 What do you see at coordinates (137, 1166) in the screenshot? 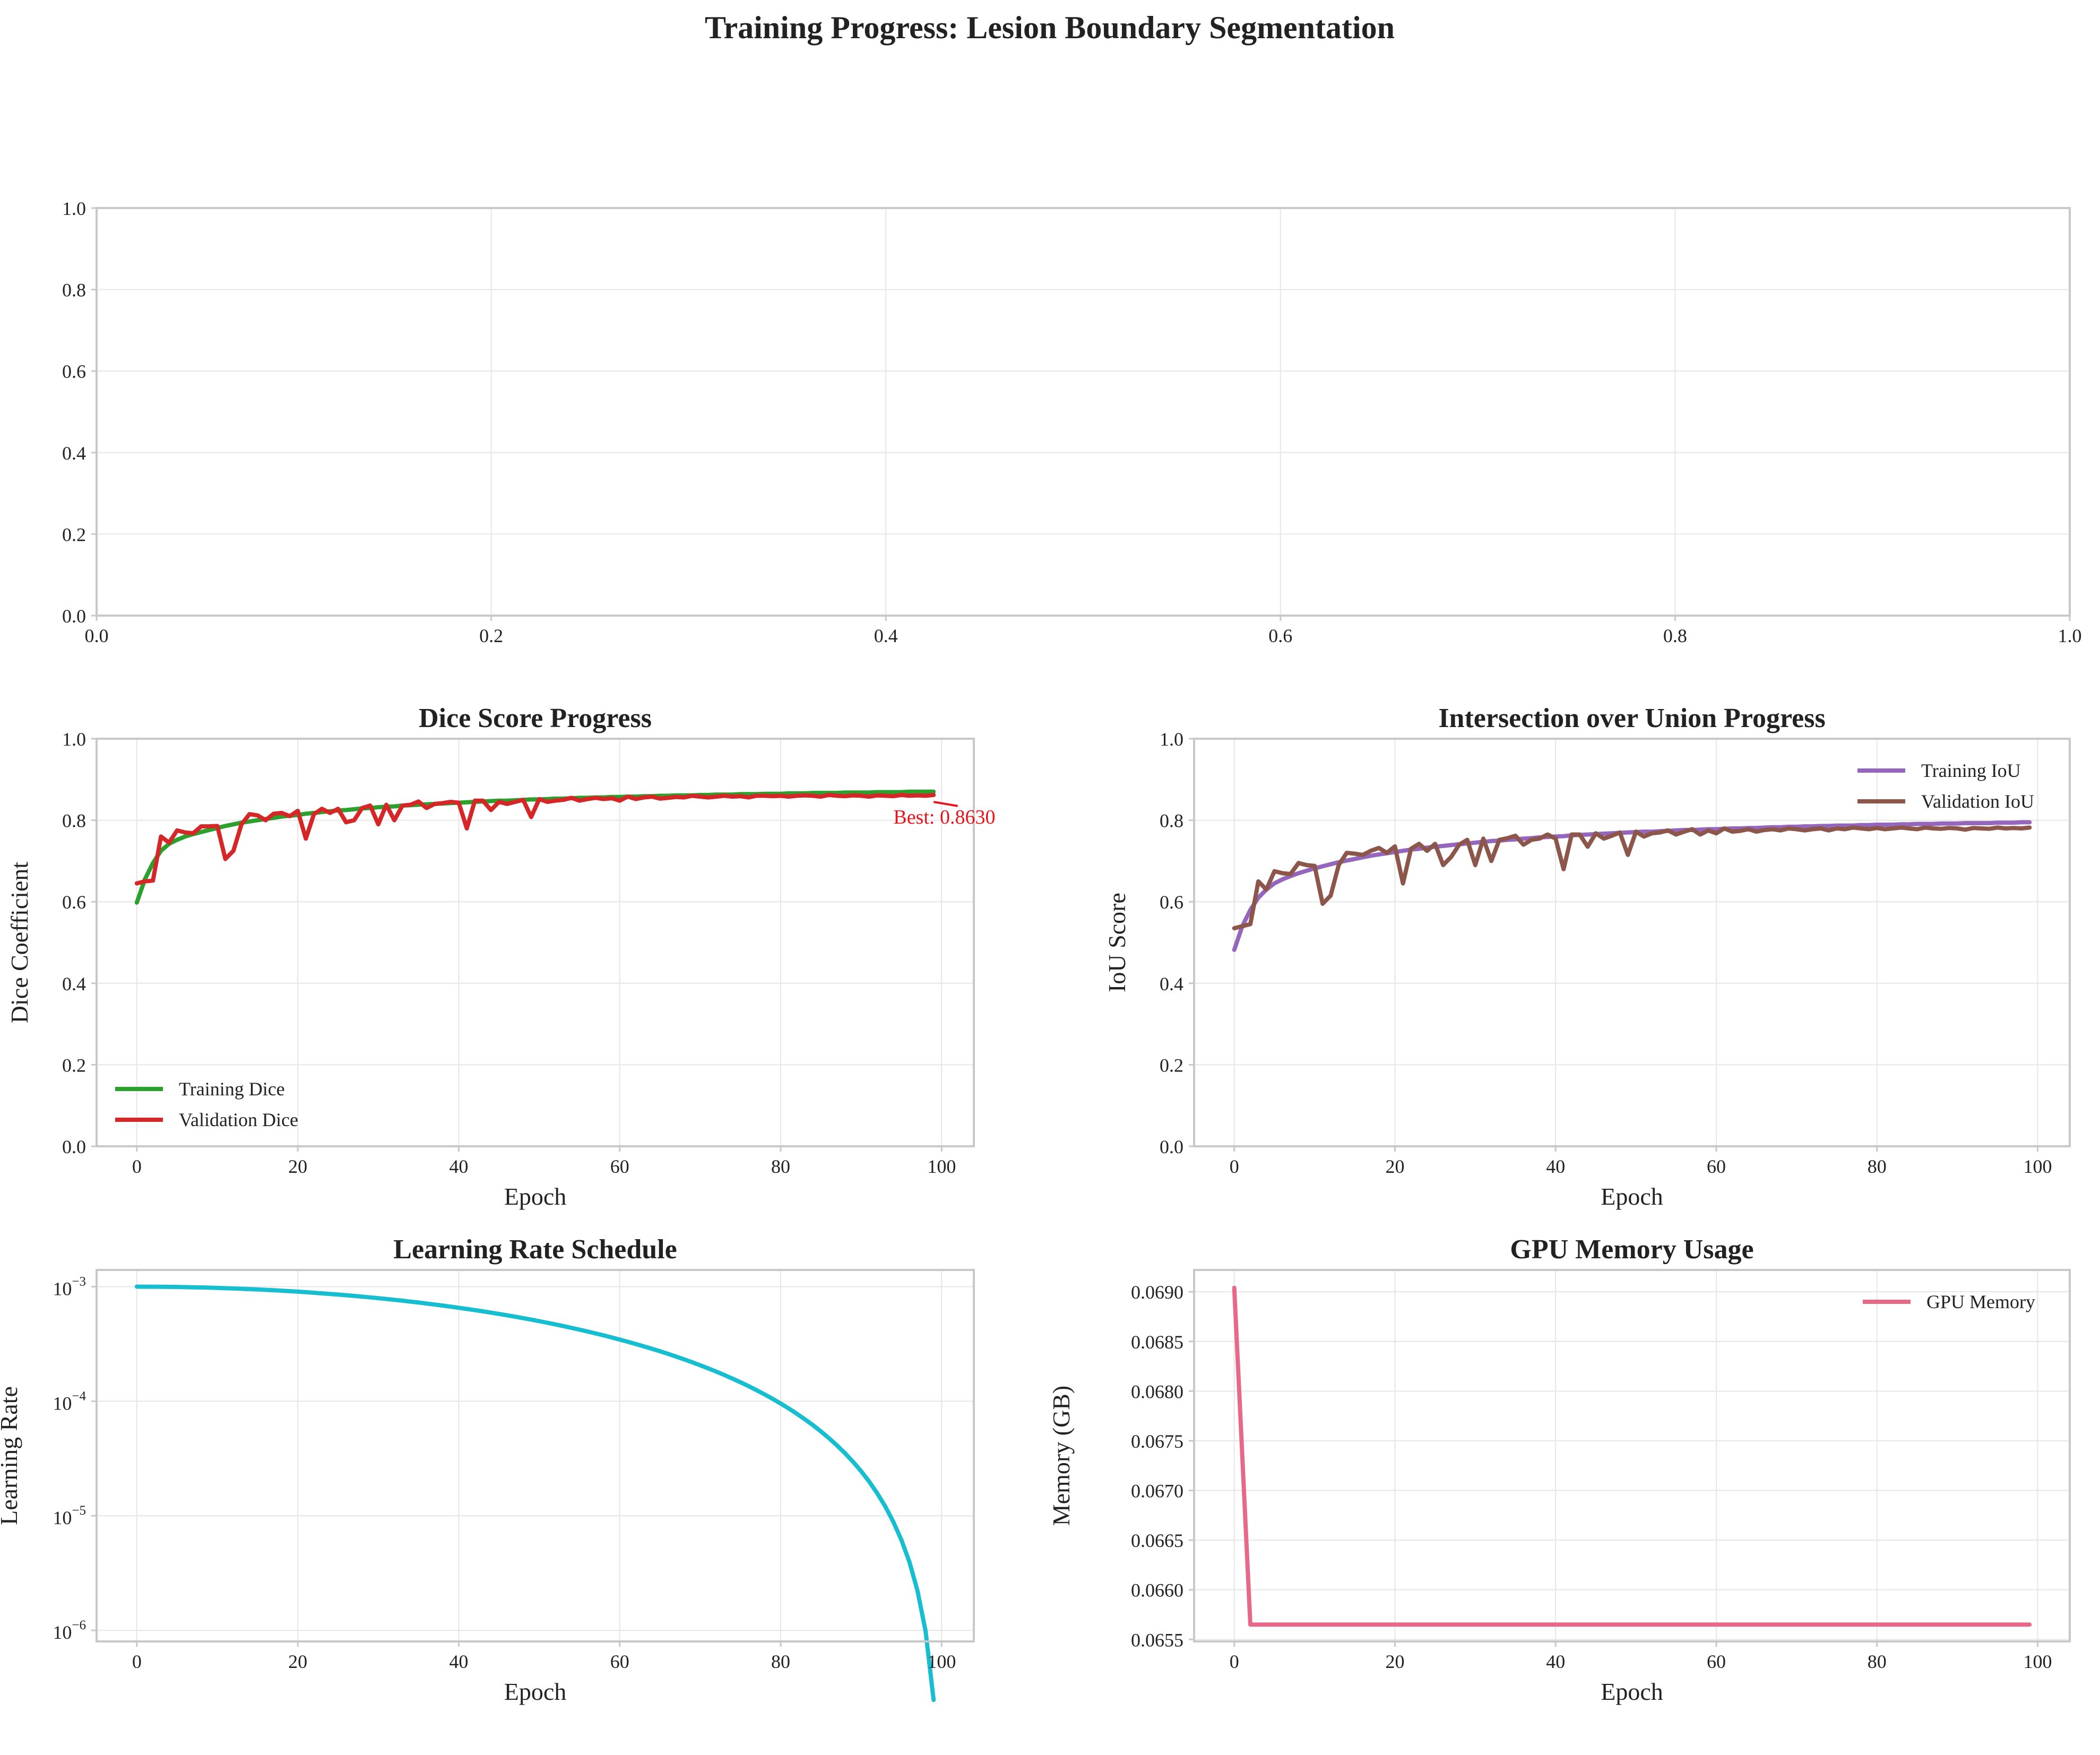
I see `dice-xtick-label-0: 0` at bounding box center [137, 1166].